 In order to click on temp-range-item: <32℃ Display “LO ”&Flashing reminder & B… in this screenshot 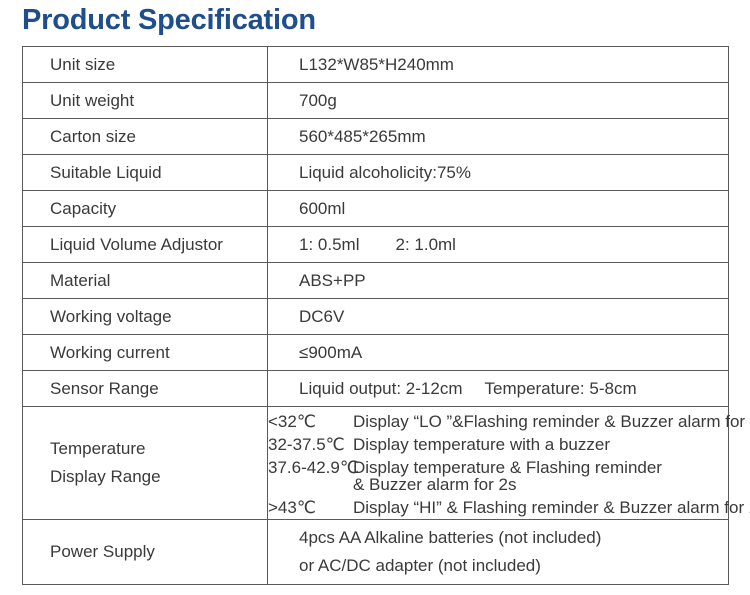, I will do `click(509, 421)`.